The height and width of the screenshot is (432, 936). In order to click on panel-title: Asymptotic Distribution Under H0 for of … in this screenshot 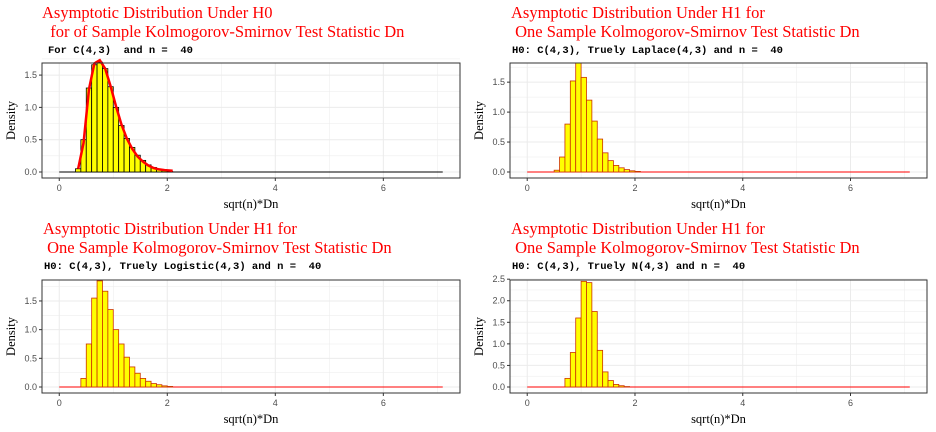, I will do `click(223, 22)`.